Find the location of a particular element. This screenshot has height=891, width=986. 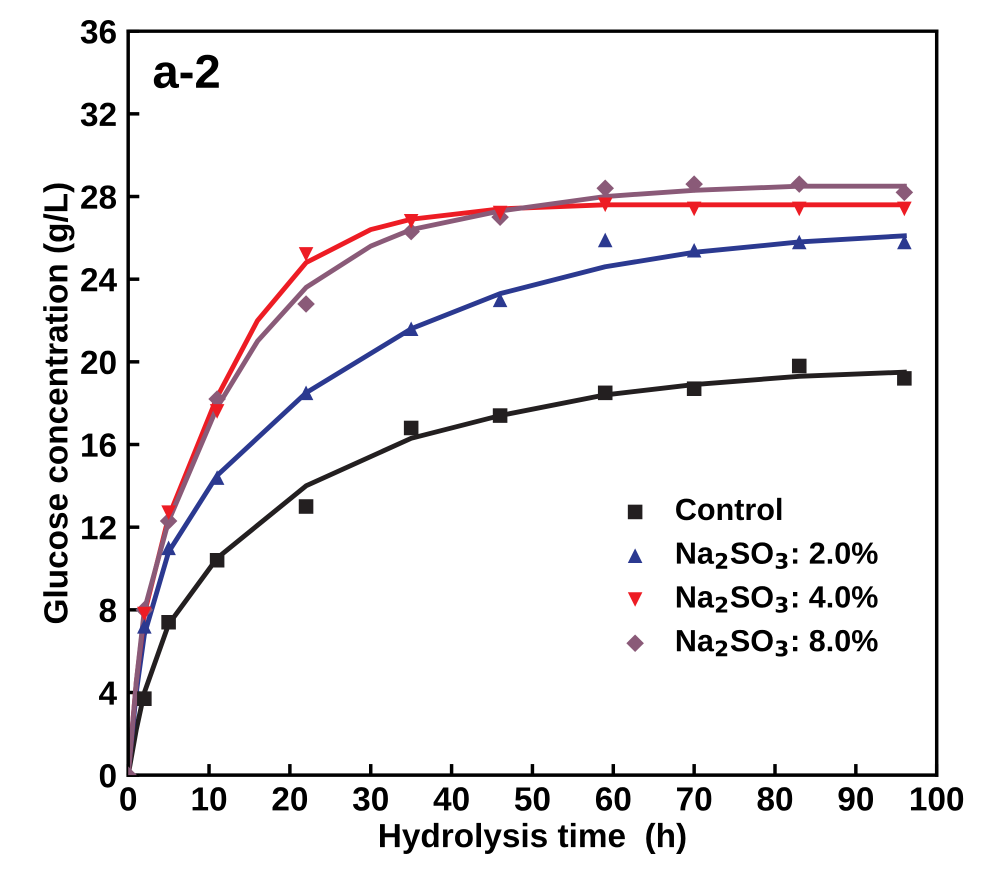

annotation: a-2 is located at coordinates (186, 71).